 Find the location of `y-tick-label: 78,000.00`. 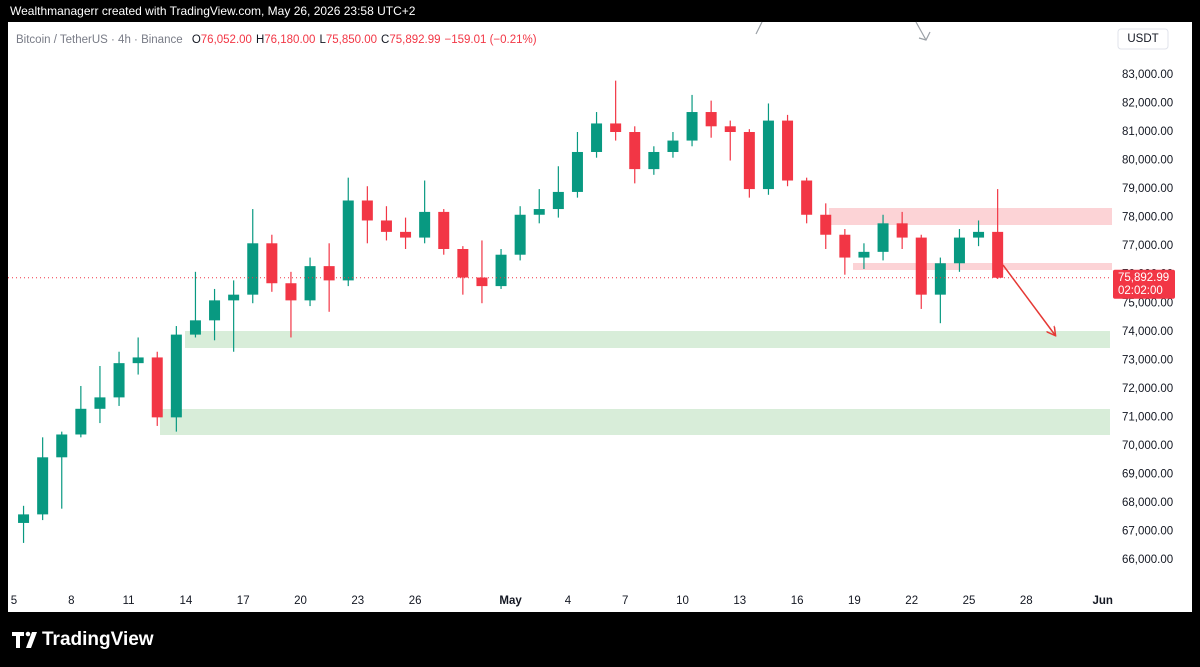

y-tick-label: 78,000.00 is located at coordinates (1147, 218).